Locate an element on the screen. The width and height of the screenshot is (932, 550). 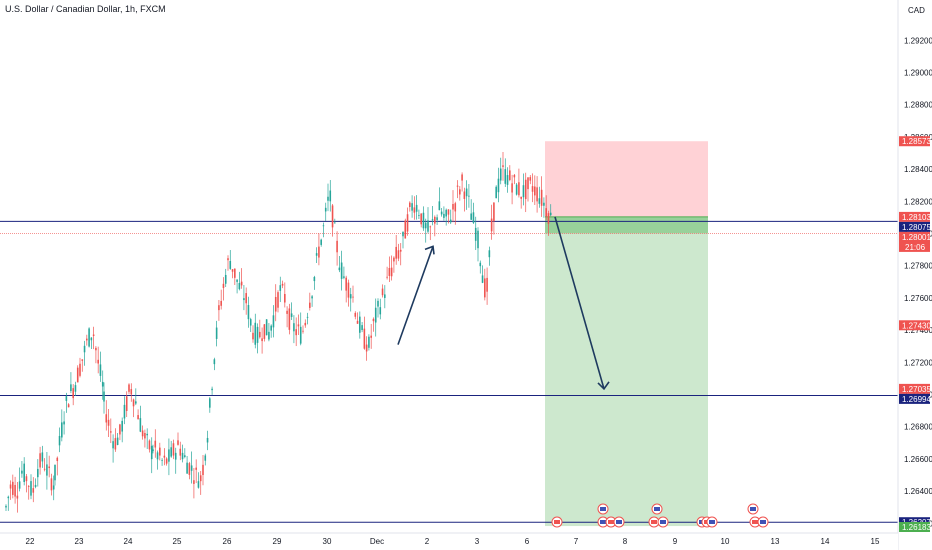
x-tick-label-16: 14 is located at coordinates (825, 541).